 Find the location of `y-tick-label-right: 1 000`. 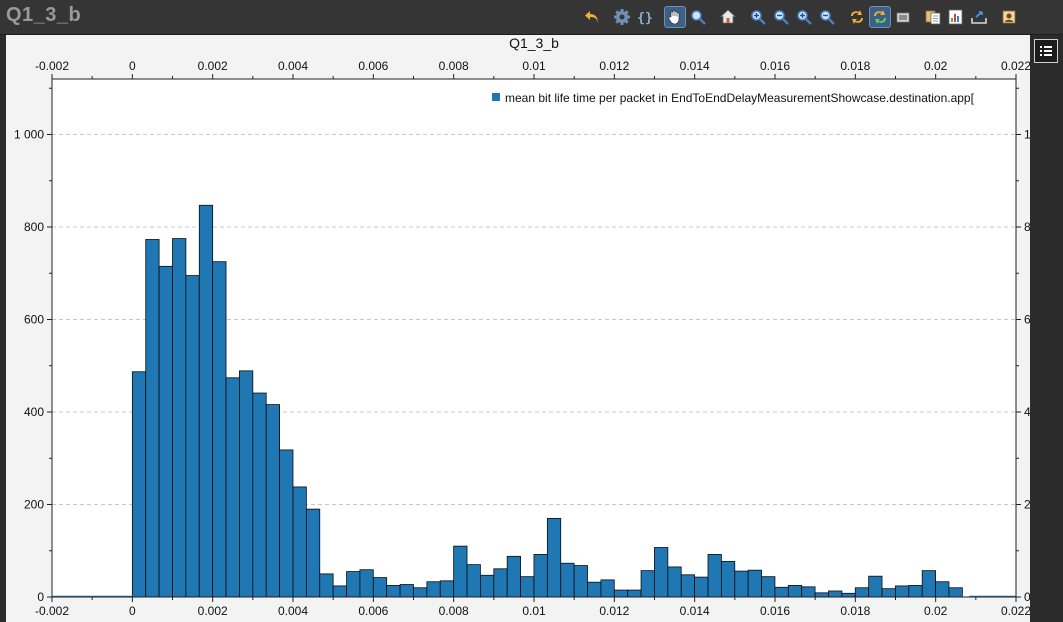

y-tick-label-right: 1 000 is located at coordinates (1027, 135).